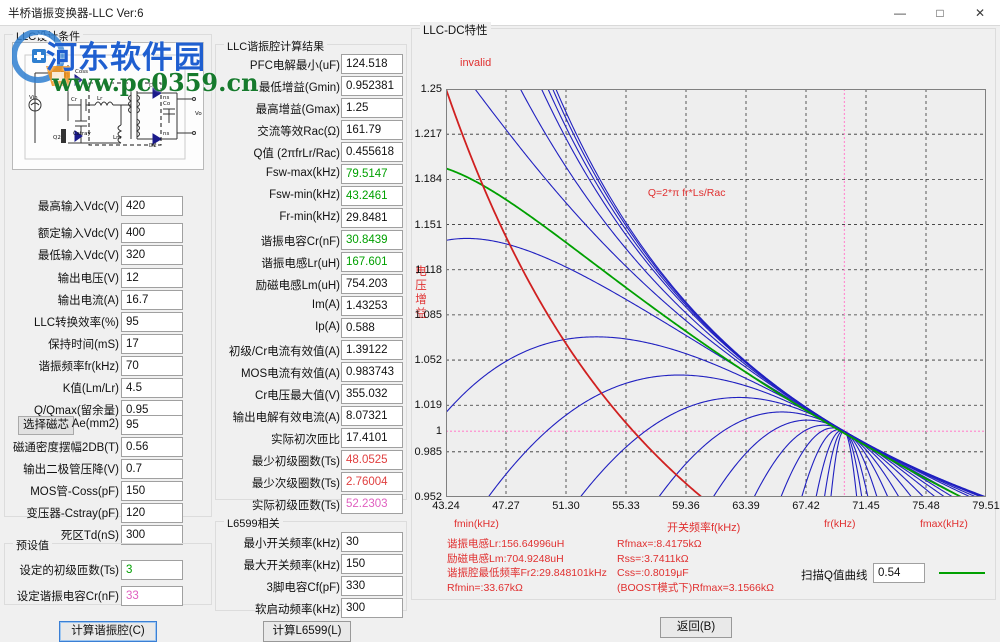  Describe the element at coordinates (69, 571) in the screenshot. I see `label-preset-turns: 设定的初级匝数(Ts)` at that location.